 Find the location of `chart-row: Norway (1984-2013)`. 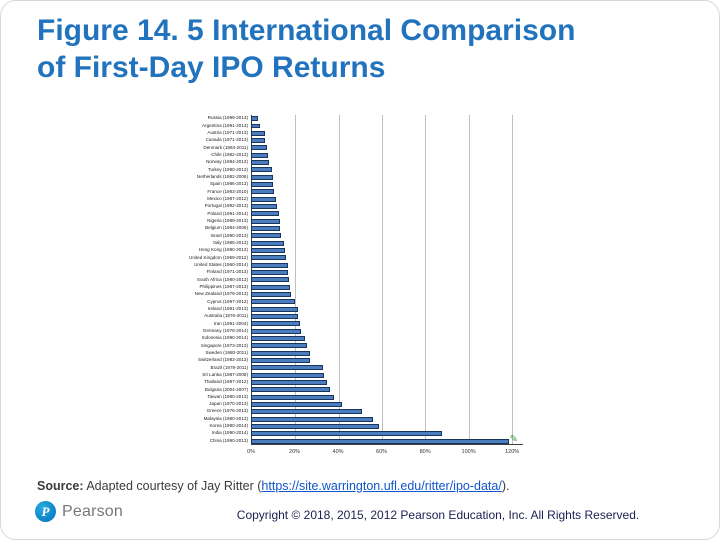

chart-row: Norway (1984-2013) is located at coordinates (348, 162).